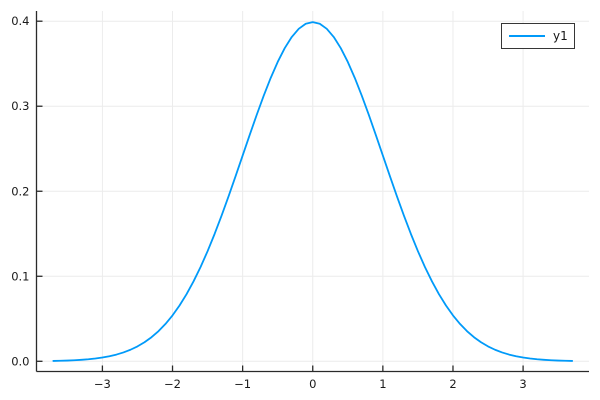 The width and height of the screenshot is (600, 400). Describe the element at coordinates (20, 21) in the screenshot. I see `y-tick-label: 0.4` at that location.